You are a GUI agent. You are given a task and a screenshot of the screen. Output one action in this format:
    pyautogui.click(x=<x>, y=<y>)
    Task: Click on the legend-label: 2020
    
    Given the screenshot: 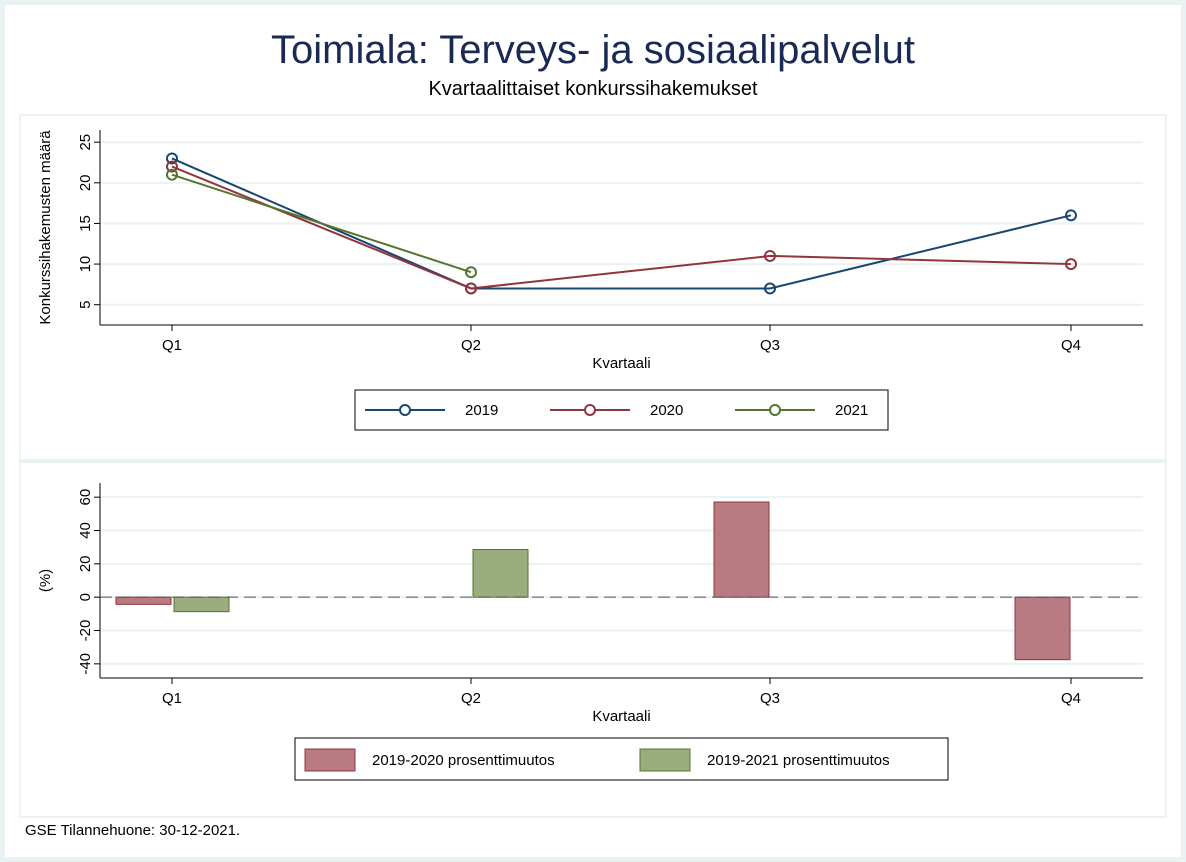 What is the action you would take?
    pyautogui.click(x=666, y=410)
    